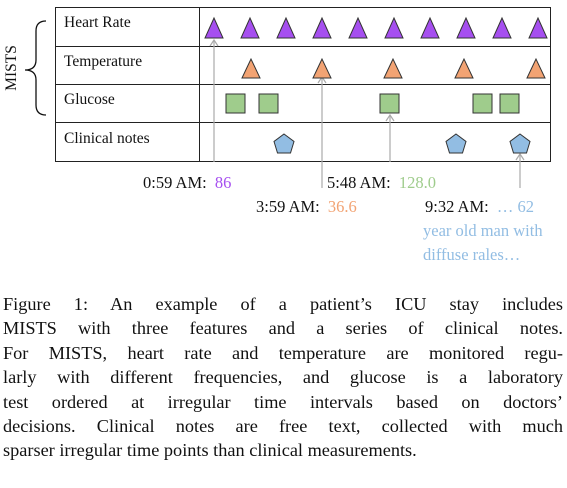  What do you see at coordinates (342, 206) in the screenshot?
I see `annotation-value: 36.6` at bounding box center [342, 206].